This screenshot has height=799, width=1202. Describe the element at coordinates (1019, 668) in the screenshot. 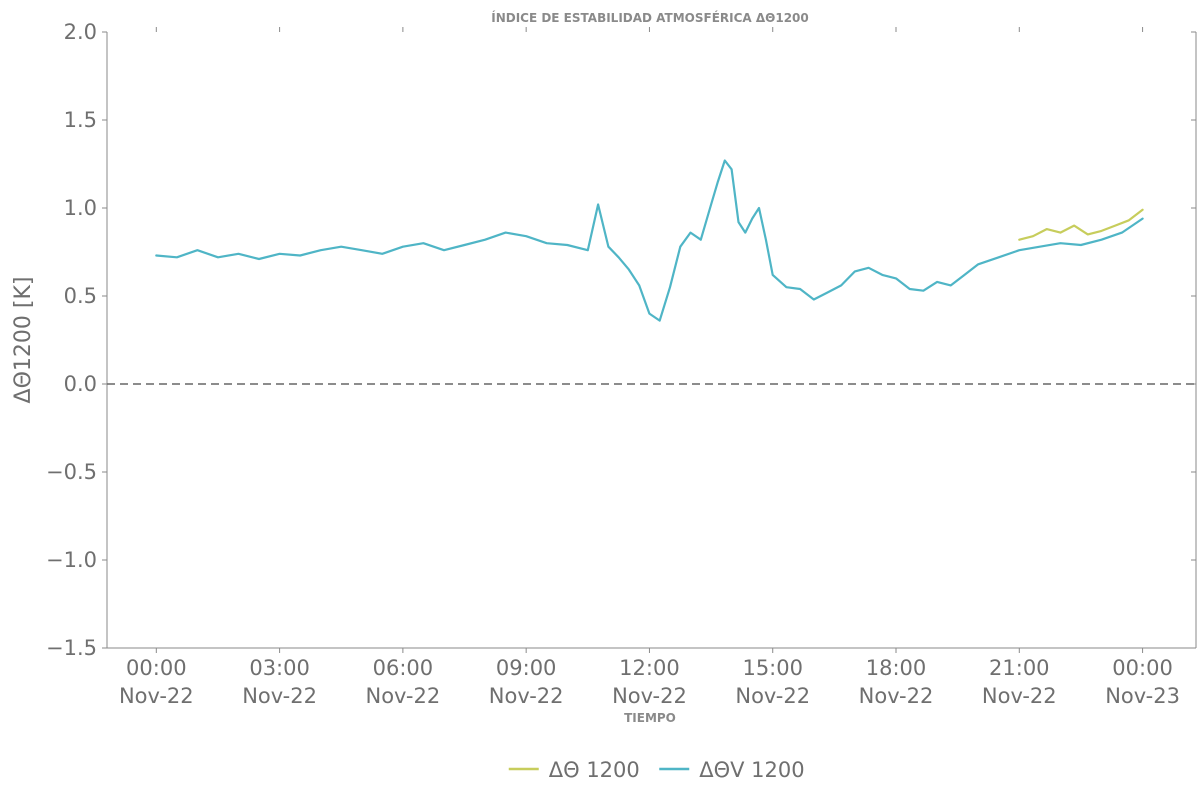

I see `x-tick-time-label: 21:00` at that location.